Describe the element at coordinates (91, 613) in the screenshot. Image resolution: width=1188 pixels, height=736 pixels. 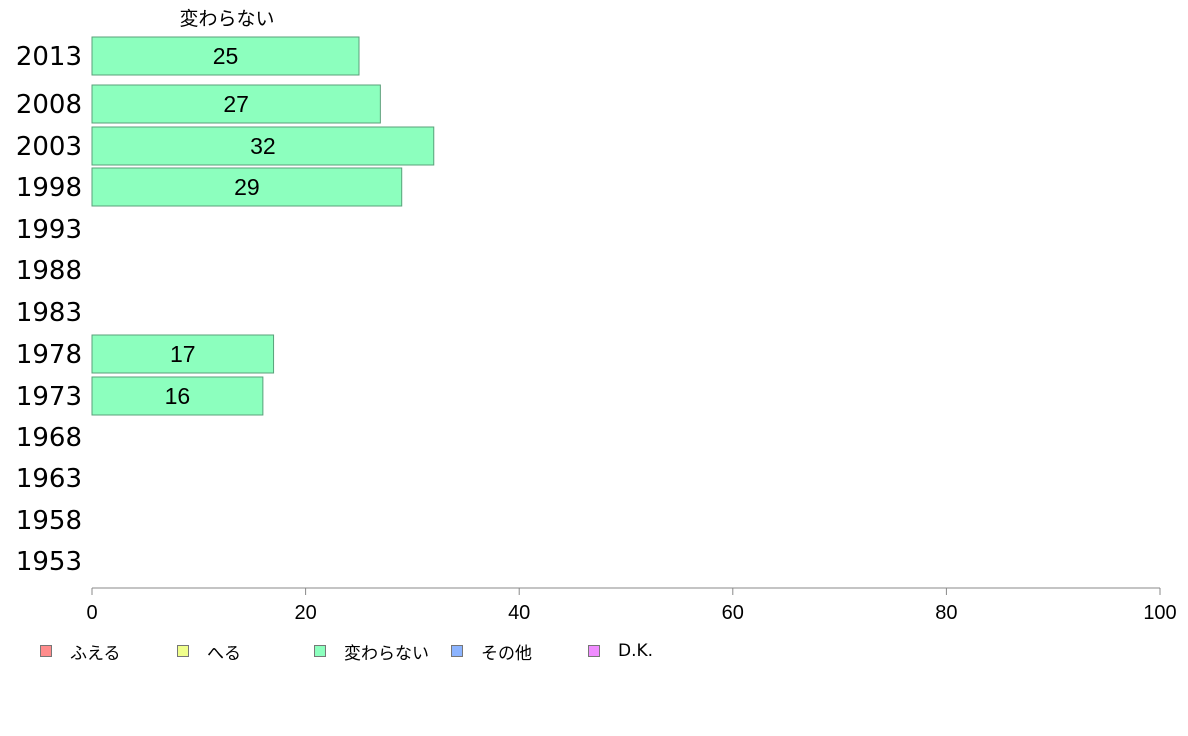
I see `x-tick-label: 0` at that location.